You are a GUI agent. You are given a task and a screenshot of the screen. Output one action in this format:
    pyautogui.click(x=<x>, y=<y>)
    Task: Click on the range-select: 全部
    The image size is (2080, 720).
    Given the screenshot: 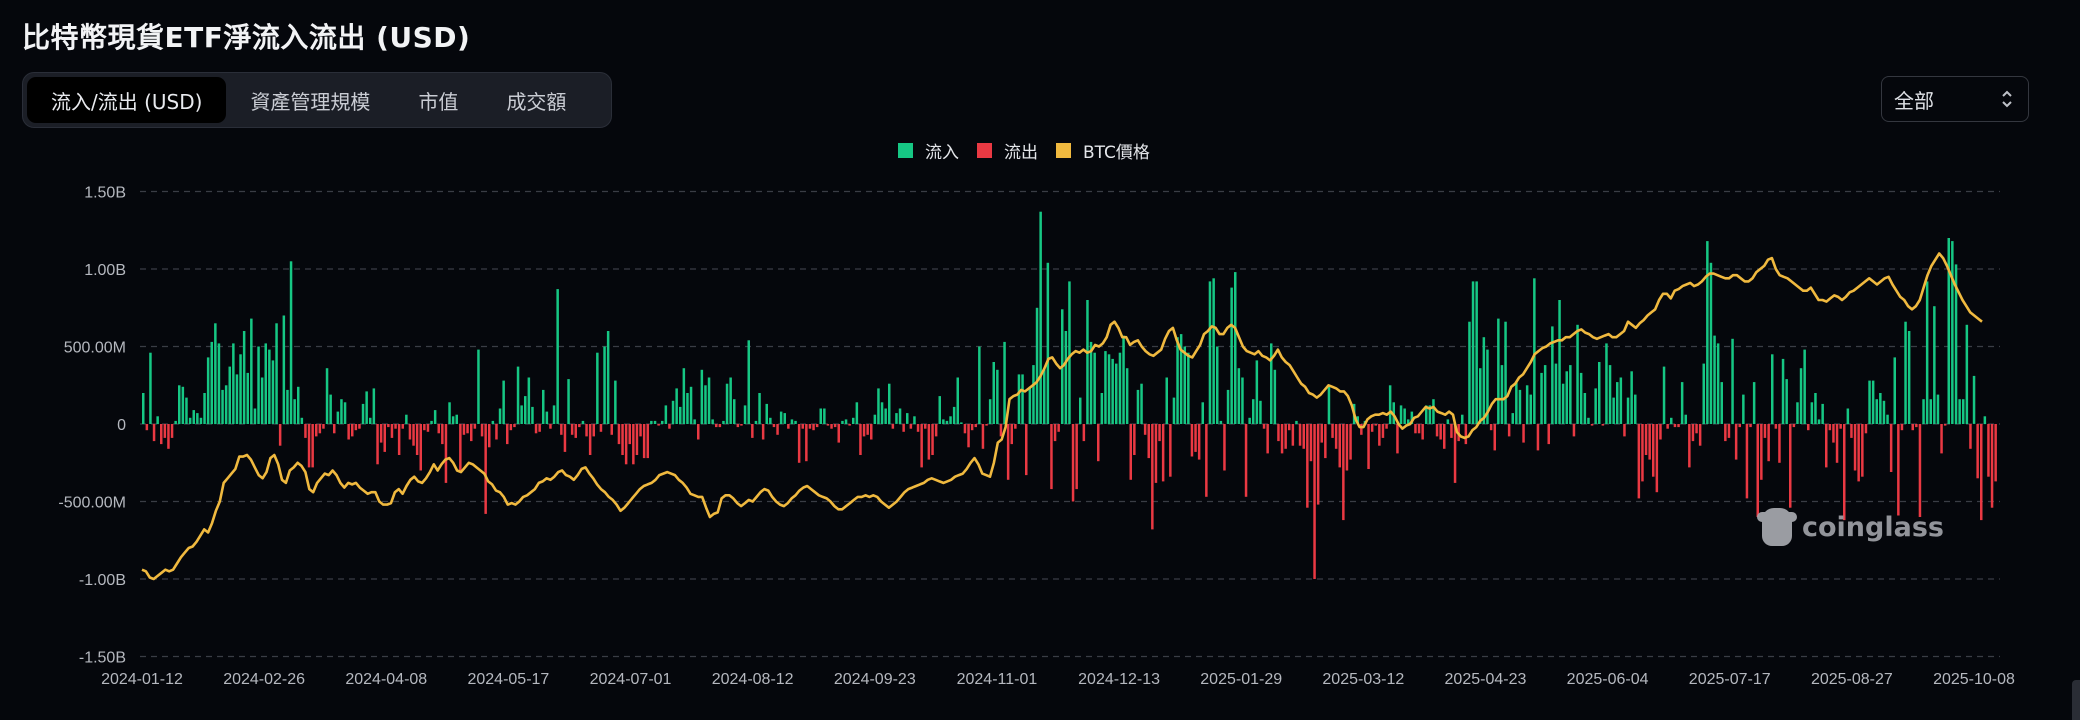 What is the action you would take?
    pyautogui.click(x=1955, y=99)
    